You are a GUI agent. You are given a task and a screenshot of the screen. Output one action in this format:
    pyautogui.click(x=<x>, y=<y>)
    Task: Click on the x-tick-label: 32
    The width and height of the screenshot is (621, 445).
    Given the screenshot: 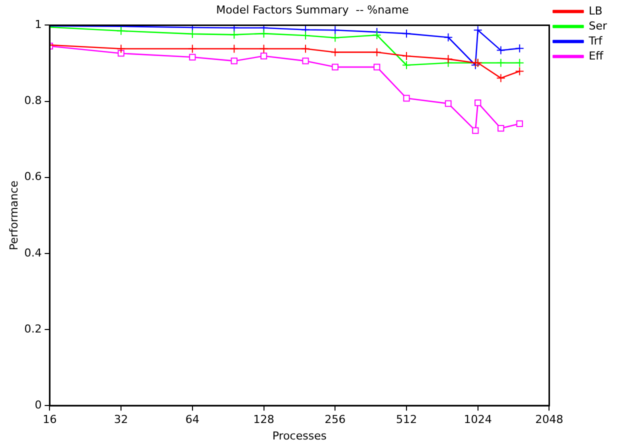 What is the action you would take?
    pyautogui.click(x=121, y=419)
    